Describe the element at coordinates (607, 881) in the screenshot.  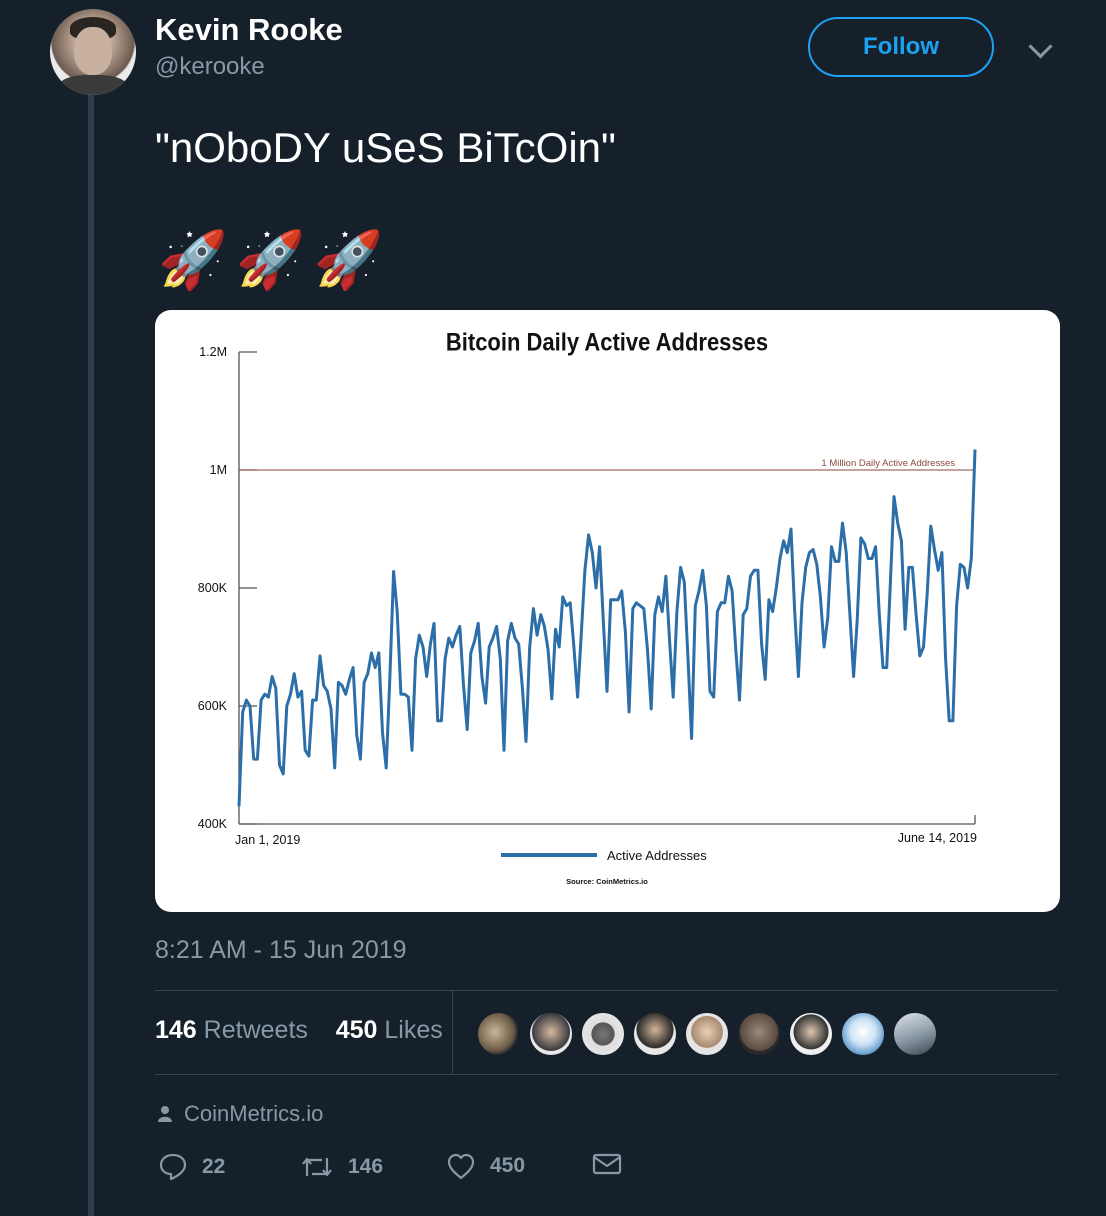
I see `chart-source: Source: CoinMetrics.io` at that location.